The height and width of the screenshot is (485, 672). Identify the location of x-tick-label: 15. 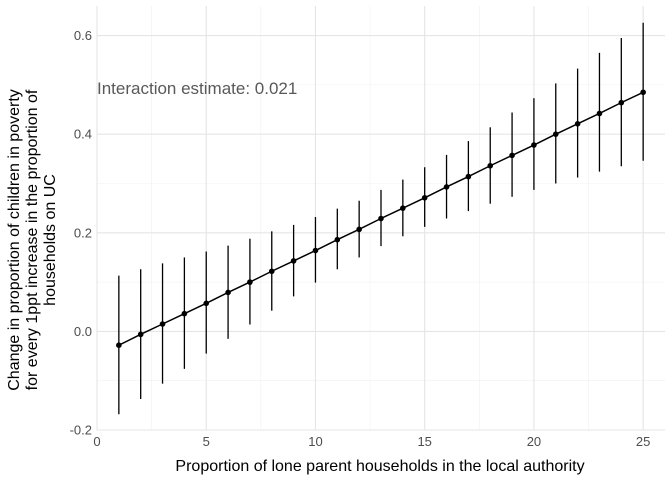
(424, 441).